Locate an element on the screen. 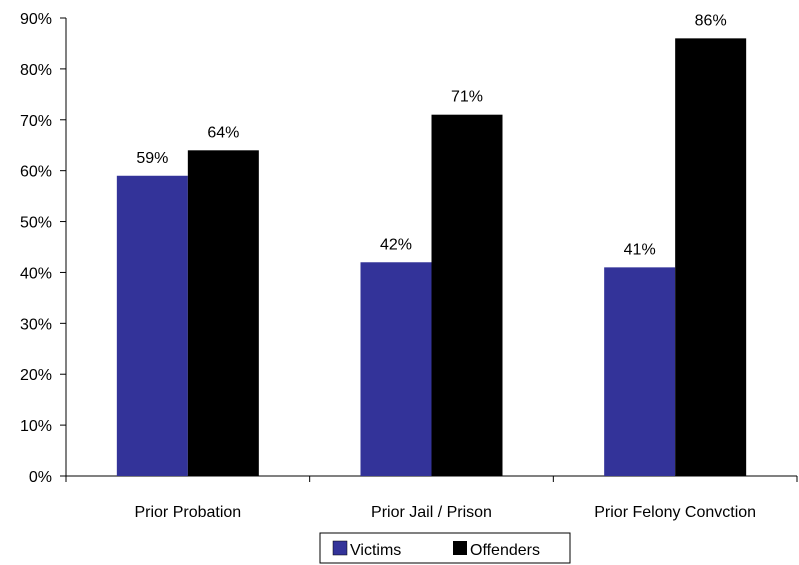 This screenshot has width=799, height=565. legend-swatch-victims is located at coordinates (340, 548).